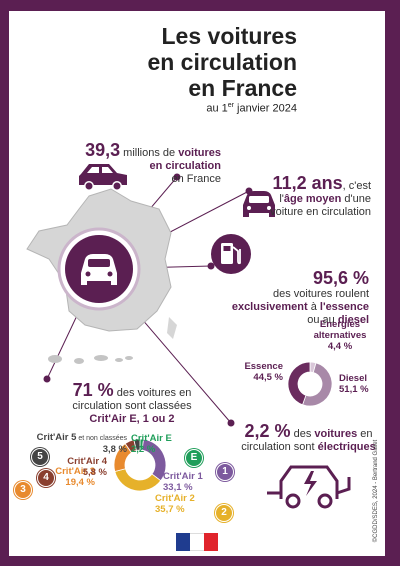 This screenshot has height=566, width=400. I want to click on critair-label: Crit'Air 5 et non classées 3,8 %, so click(71, 443).